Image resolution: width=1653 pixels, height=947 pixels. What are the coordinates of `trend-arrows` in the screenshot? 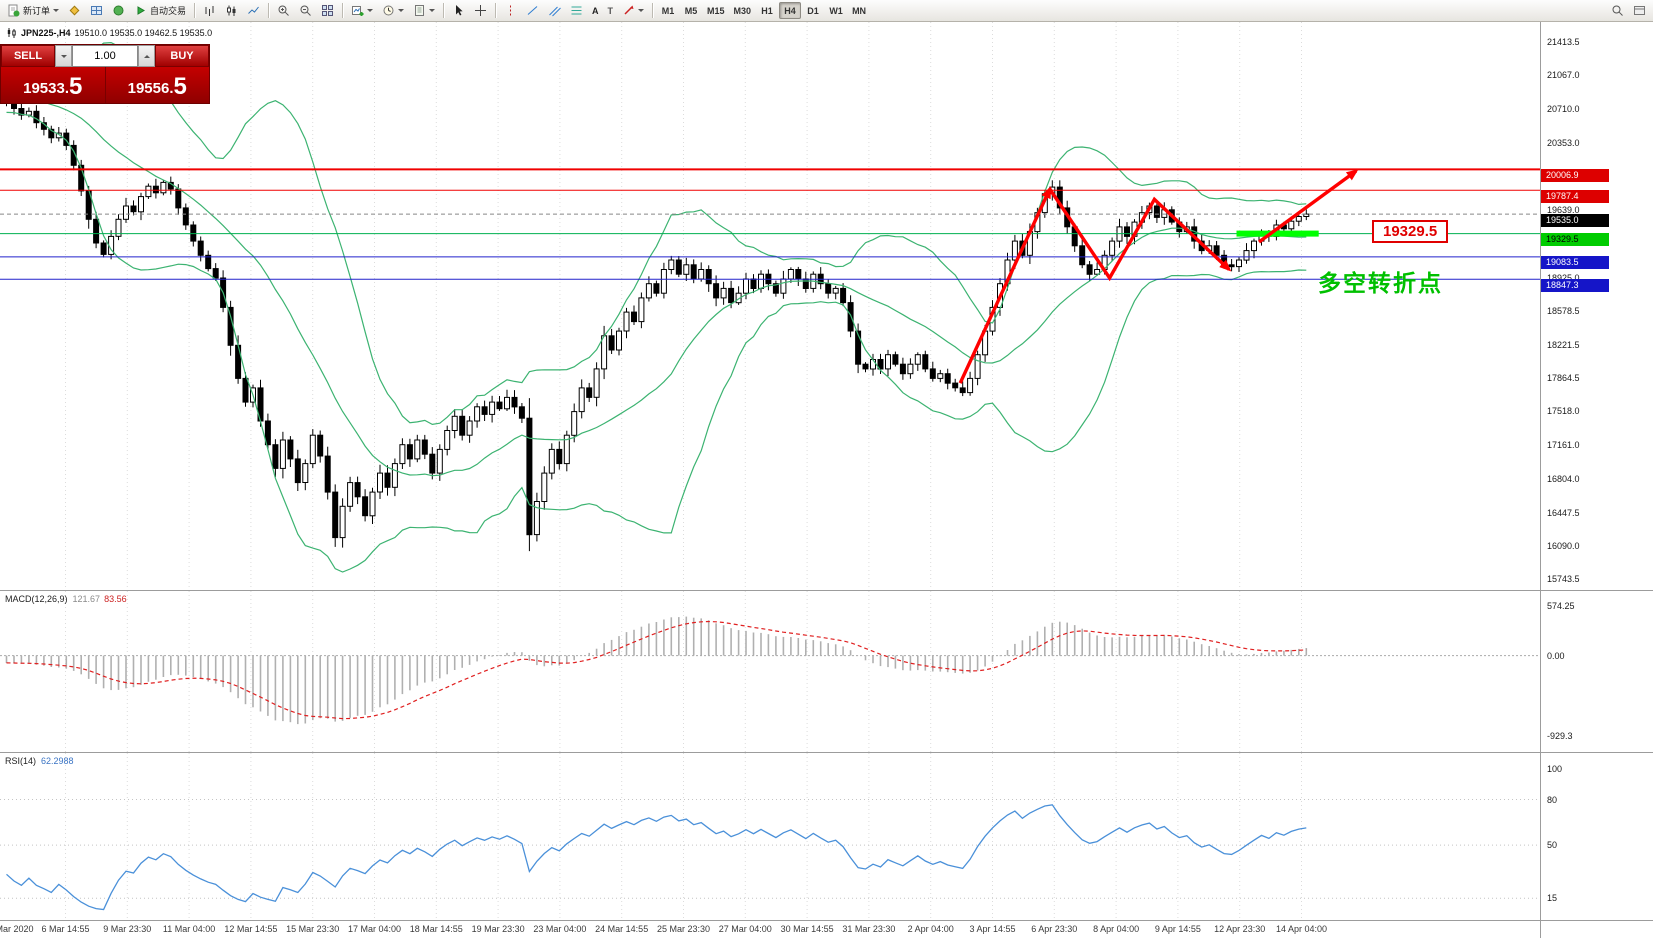 It's located at (1158, 276).